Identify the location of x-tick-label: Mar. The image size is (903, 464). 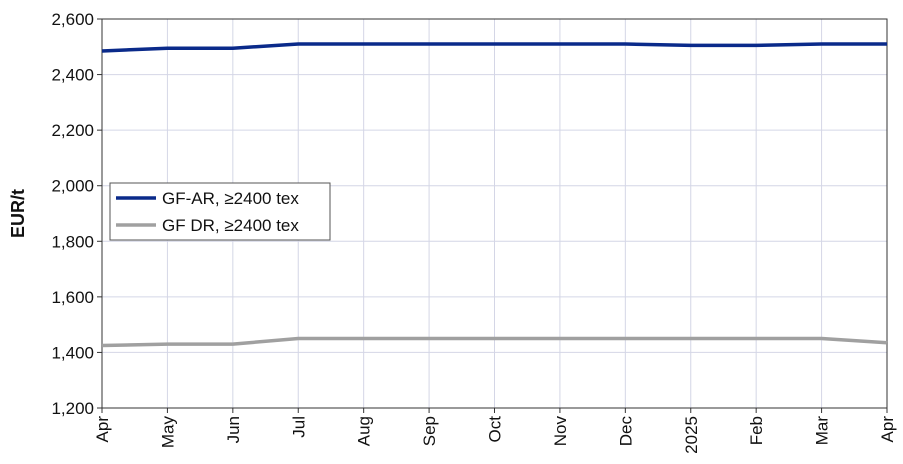
(822, 431).